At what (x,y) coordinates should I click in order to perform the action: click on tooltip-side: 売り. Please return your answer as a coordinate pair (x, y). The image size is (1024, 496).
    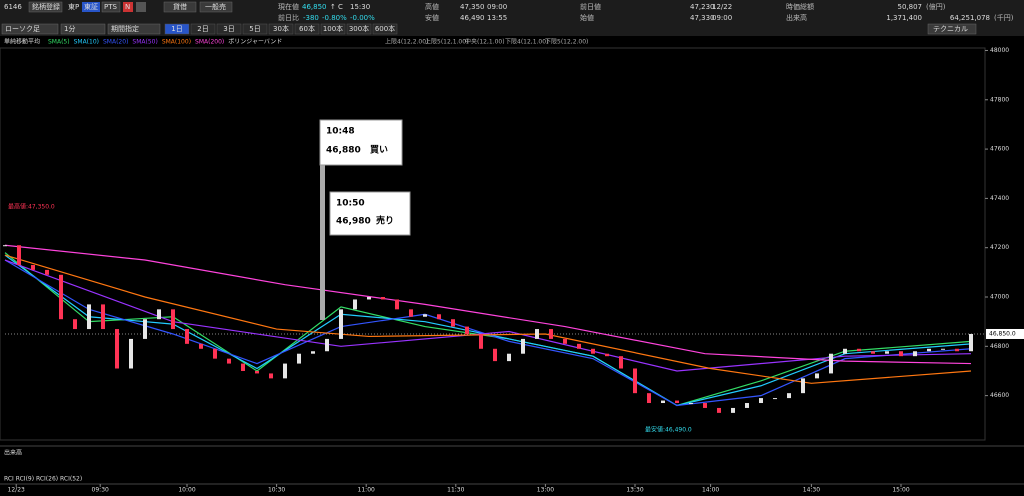
    Looking at the image, I should click on (385, 221).